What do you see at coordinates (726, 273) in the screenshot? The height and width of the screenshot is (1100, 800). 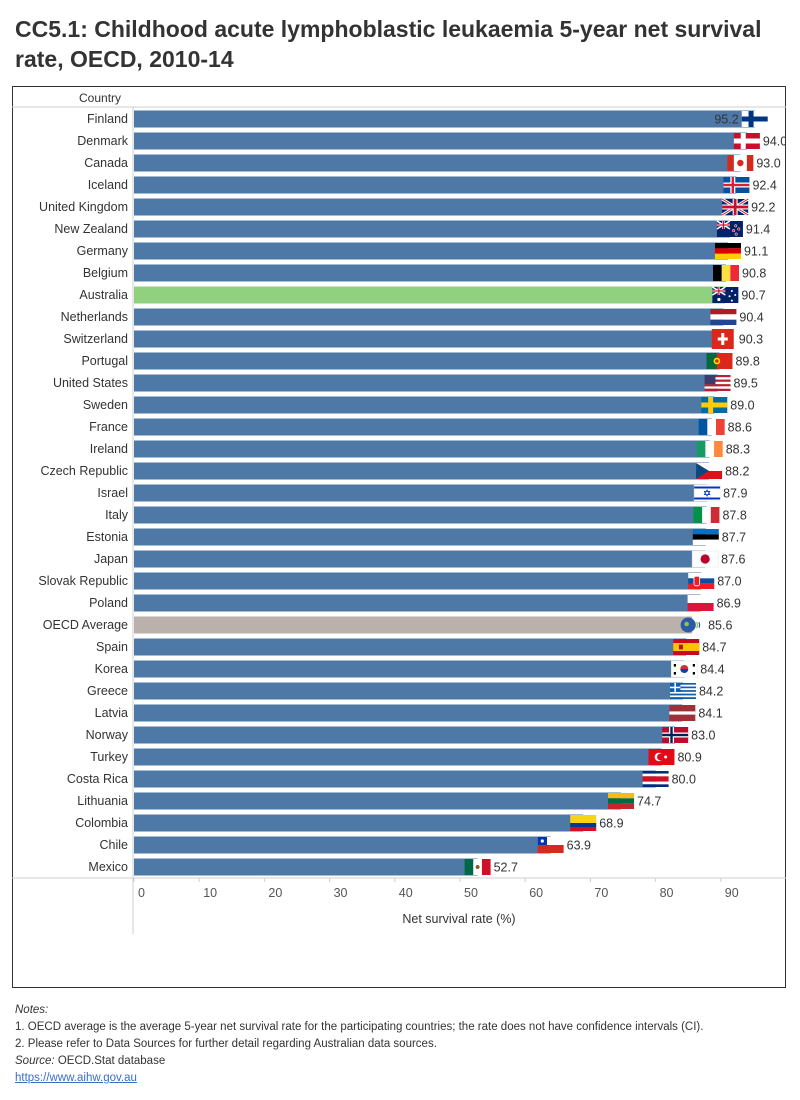 I see `belgium-flag-icon` at bounding box center [726, 273].